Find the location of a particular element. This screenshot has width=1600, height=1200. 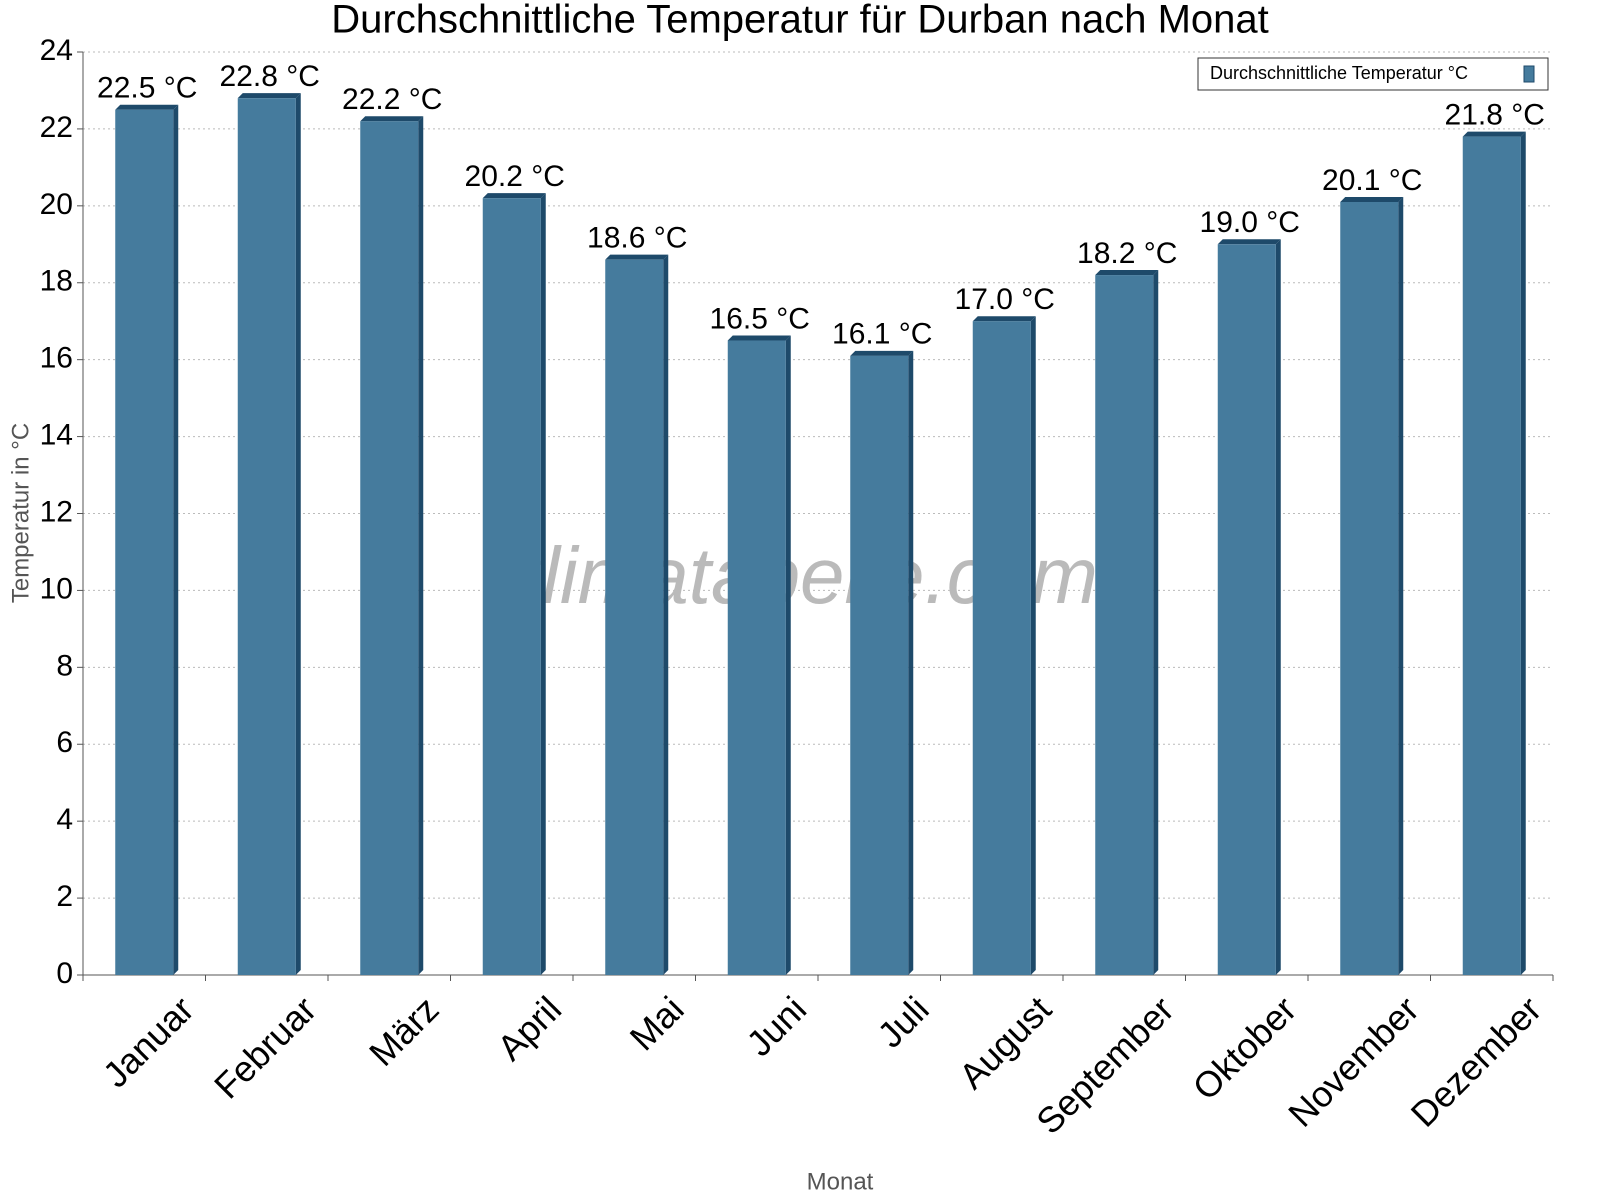

y-tick-label: 24 is located at coordinates (56, 50).